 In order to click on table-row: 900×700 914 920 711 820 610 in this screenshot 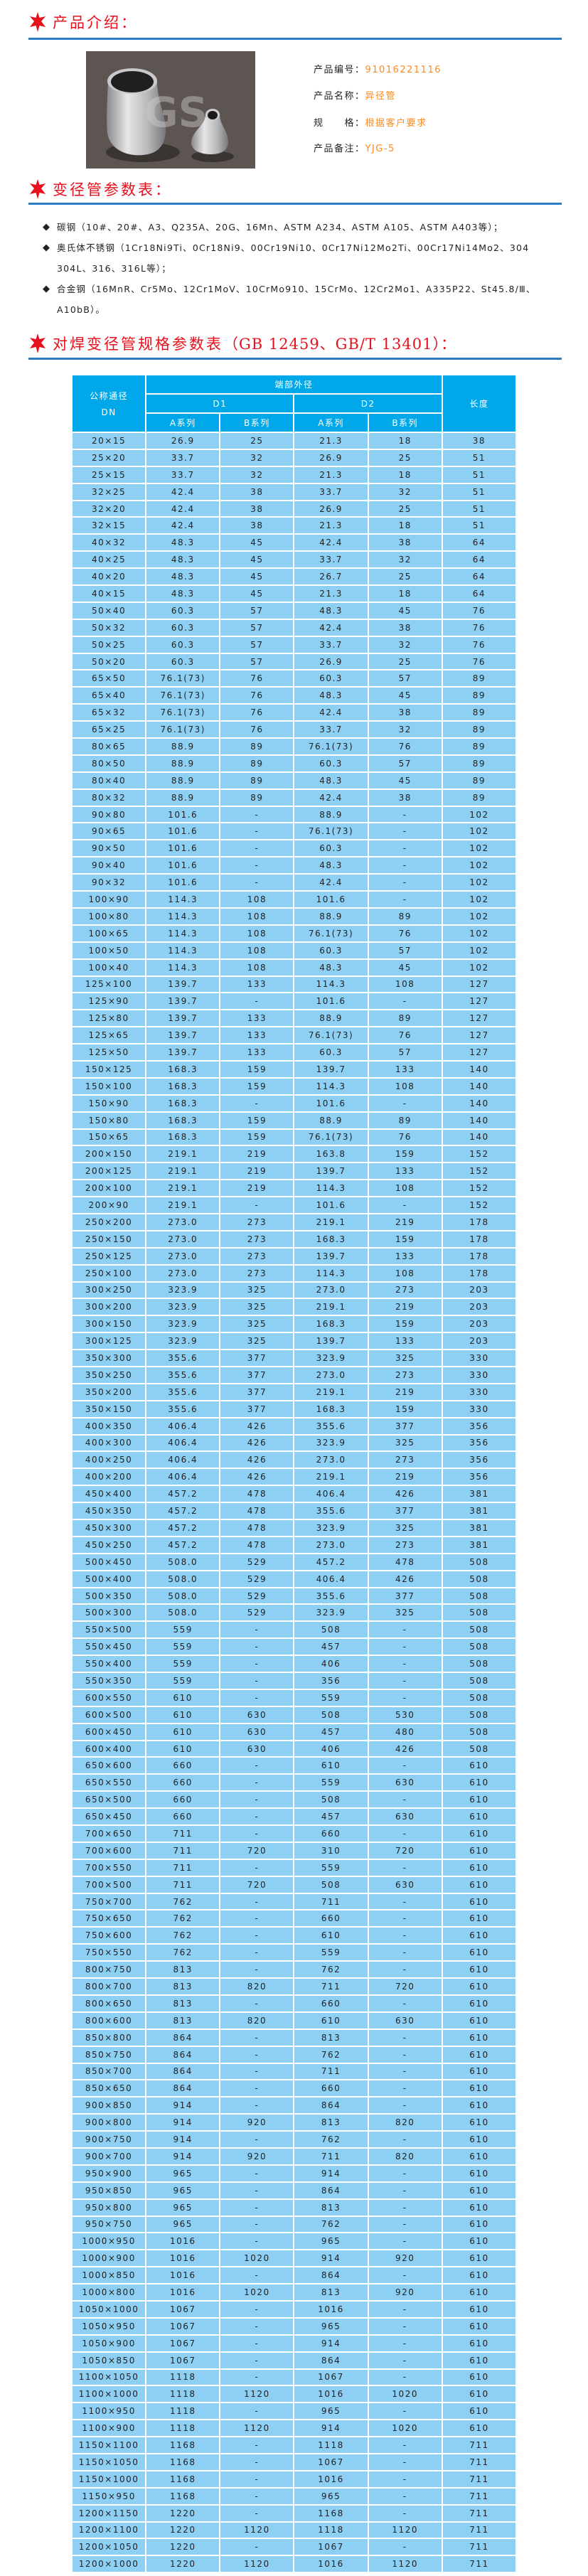, I will do `click(294, 2156)`.